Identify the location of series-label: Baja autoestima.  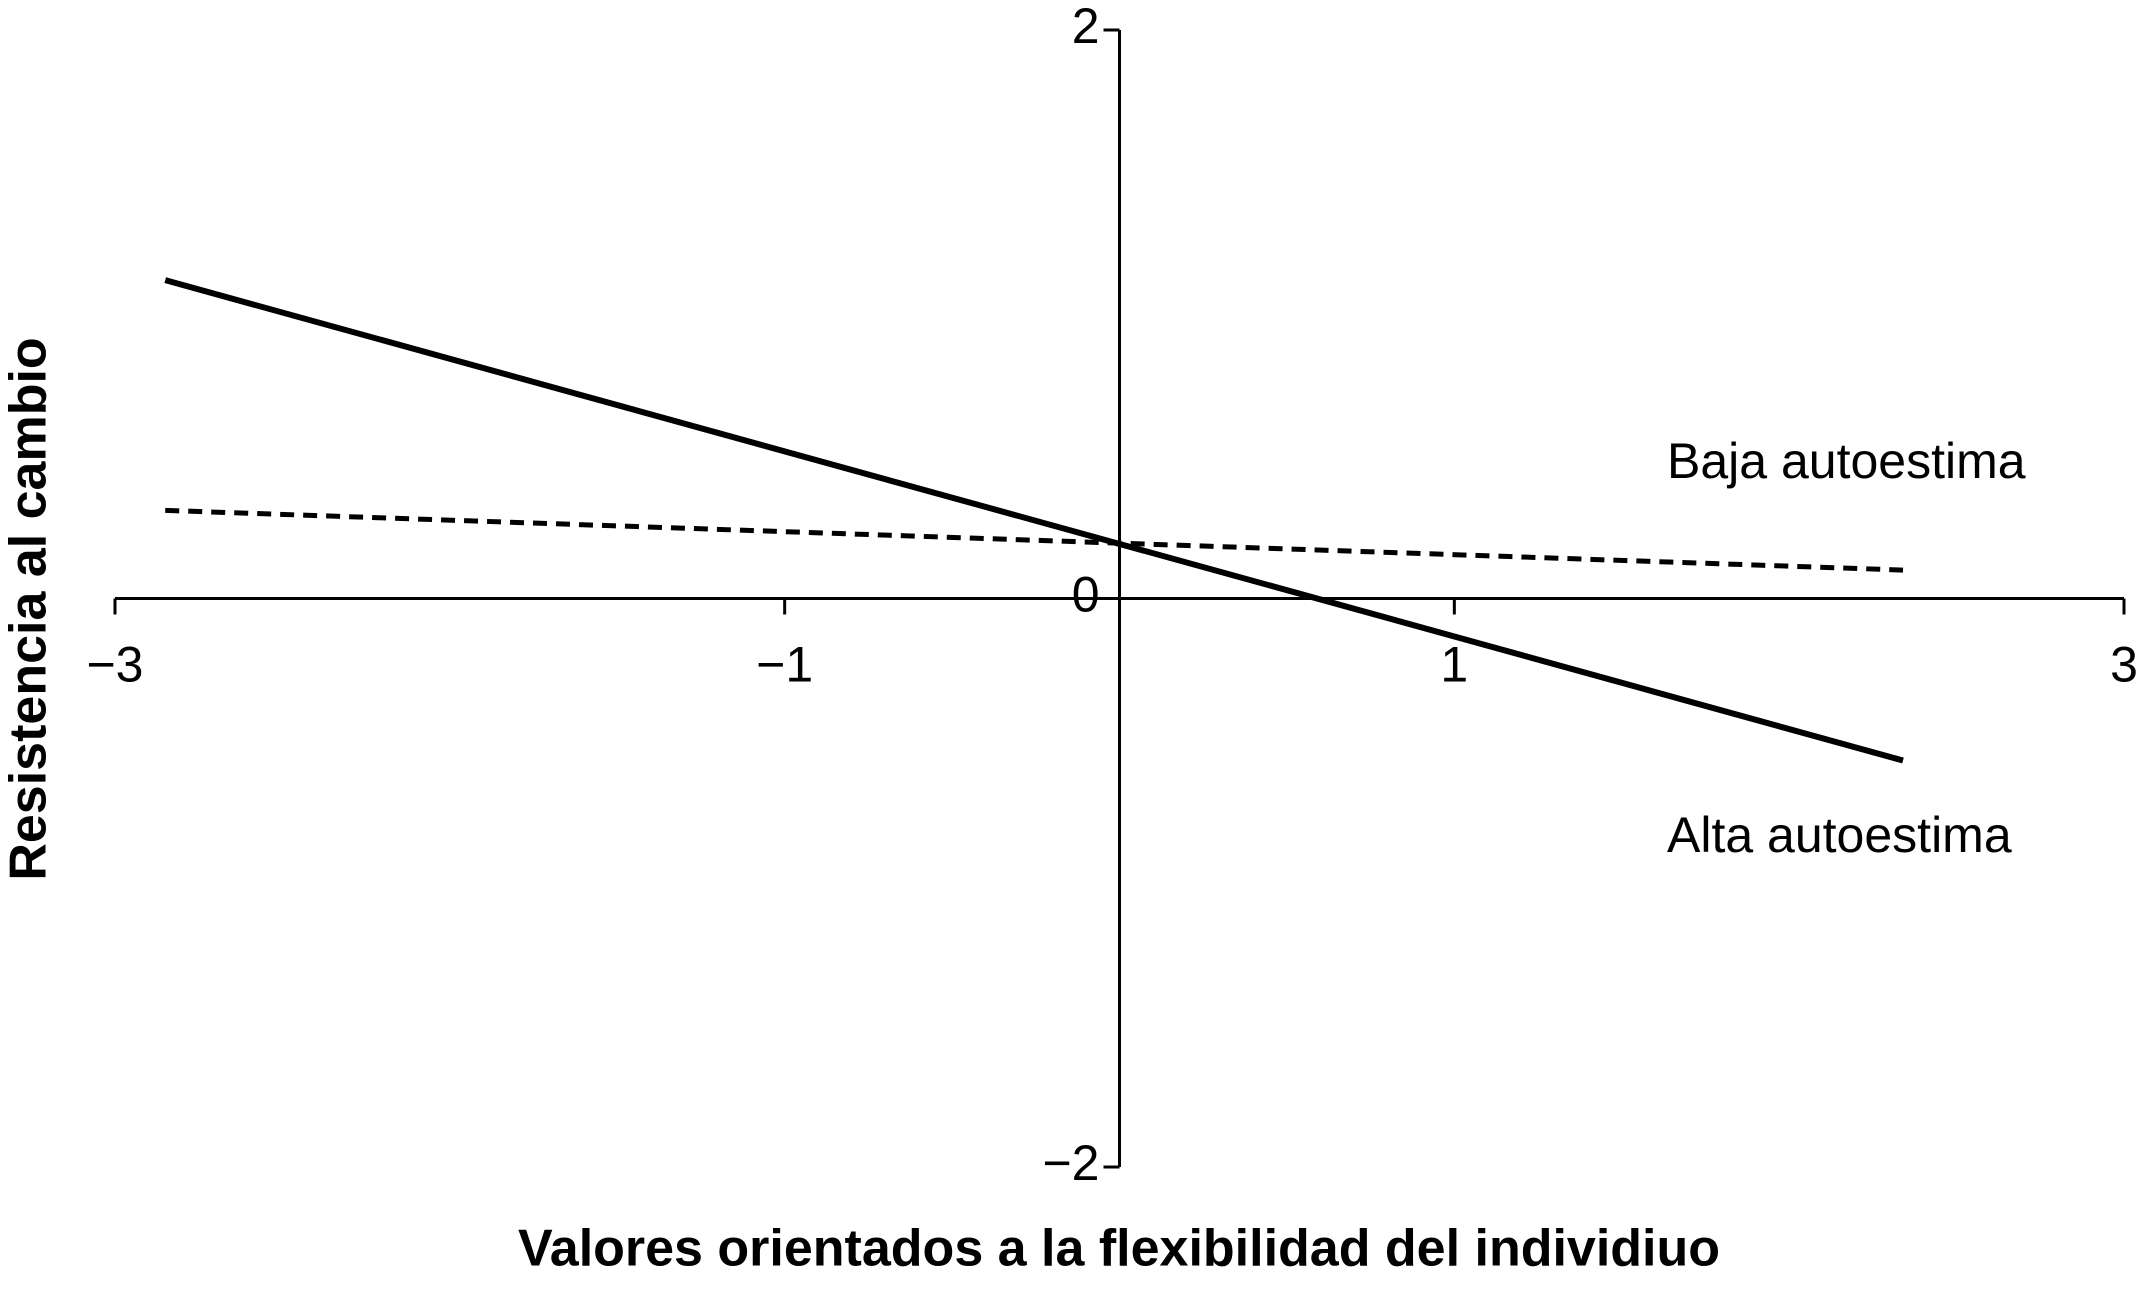
(1846, 461).